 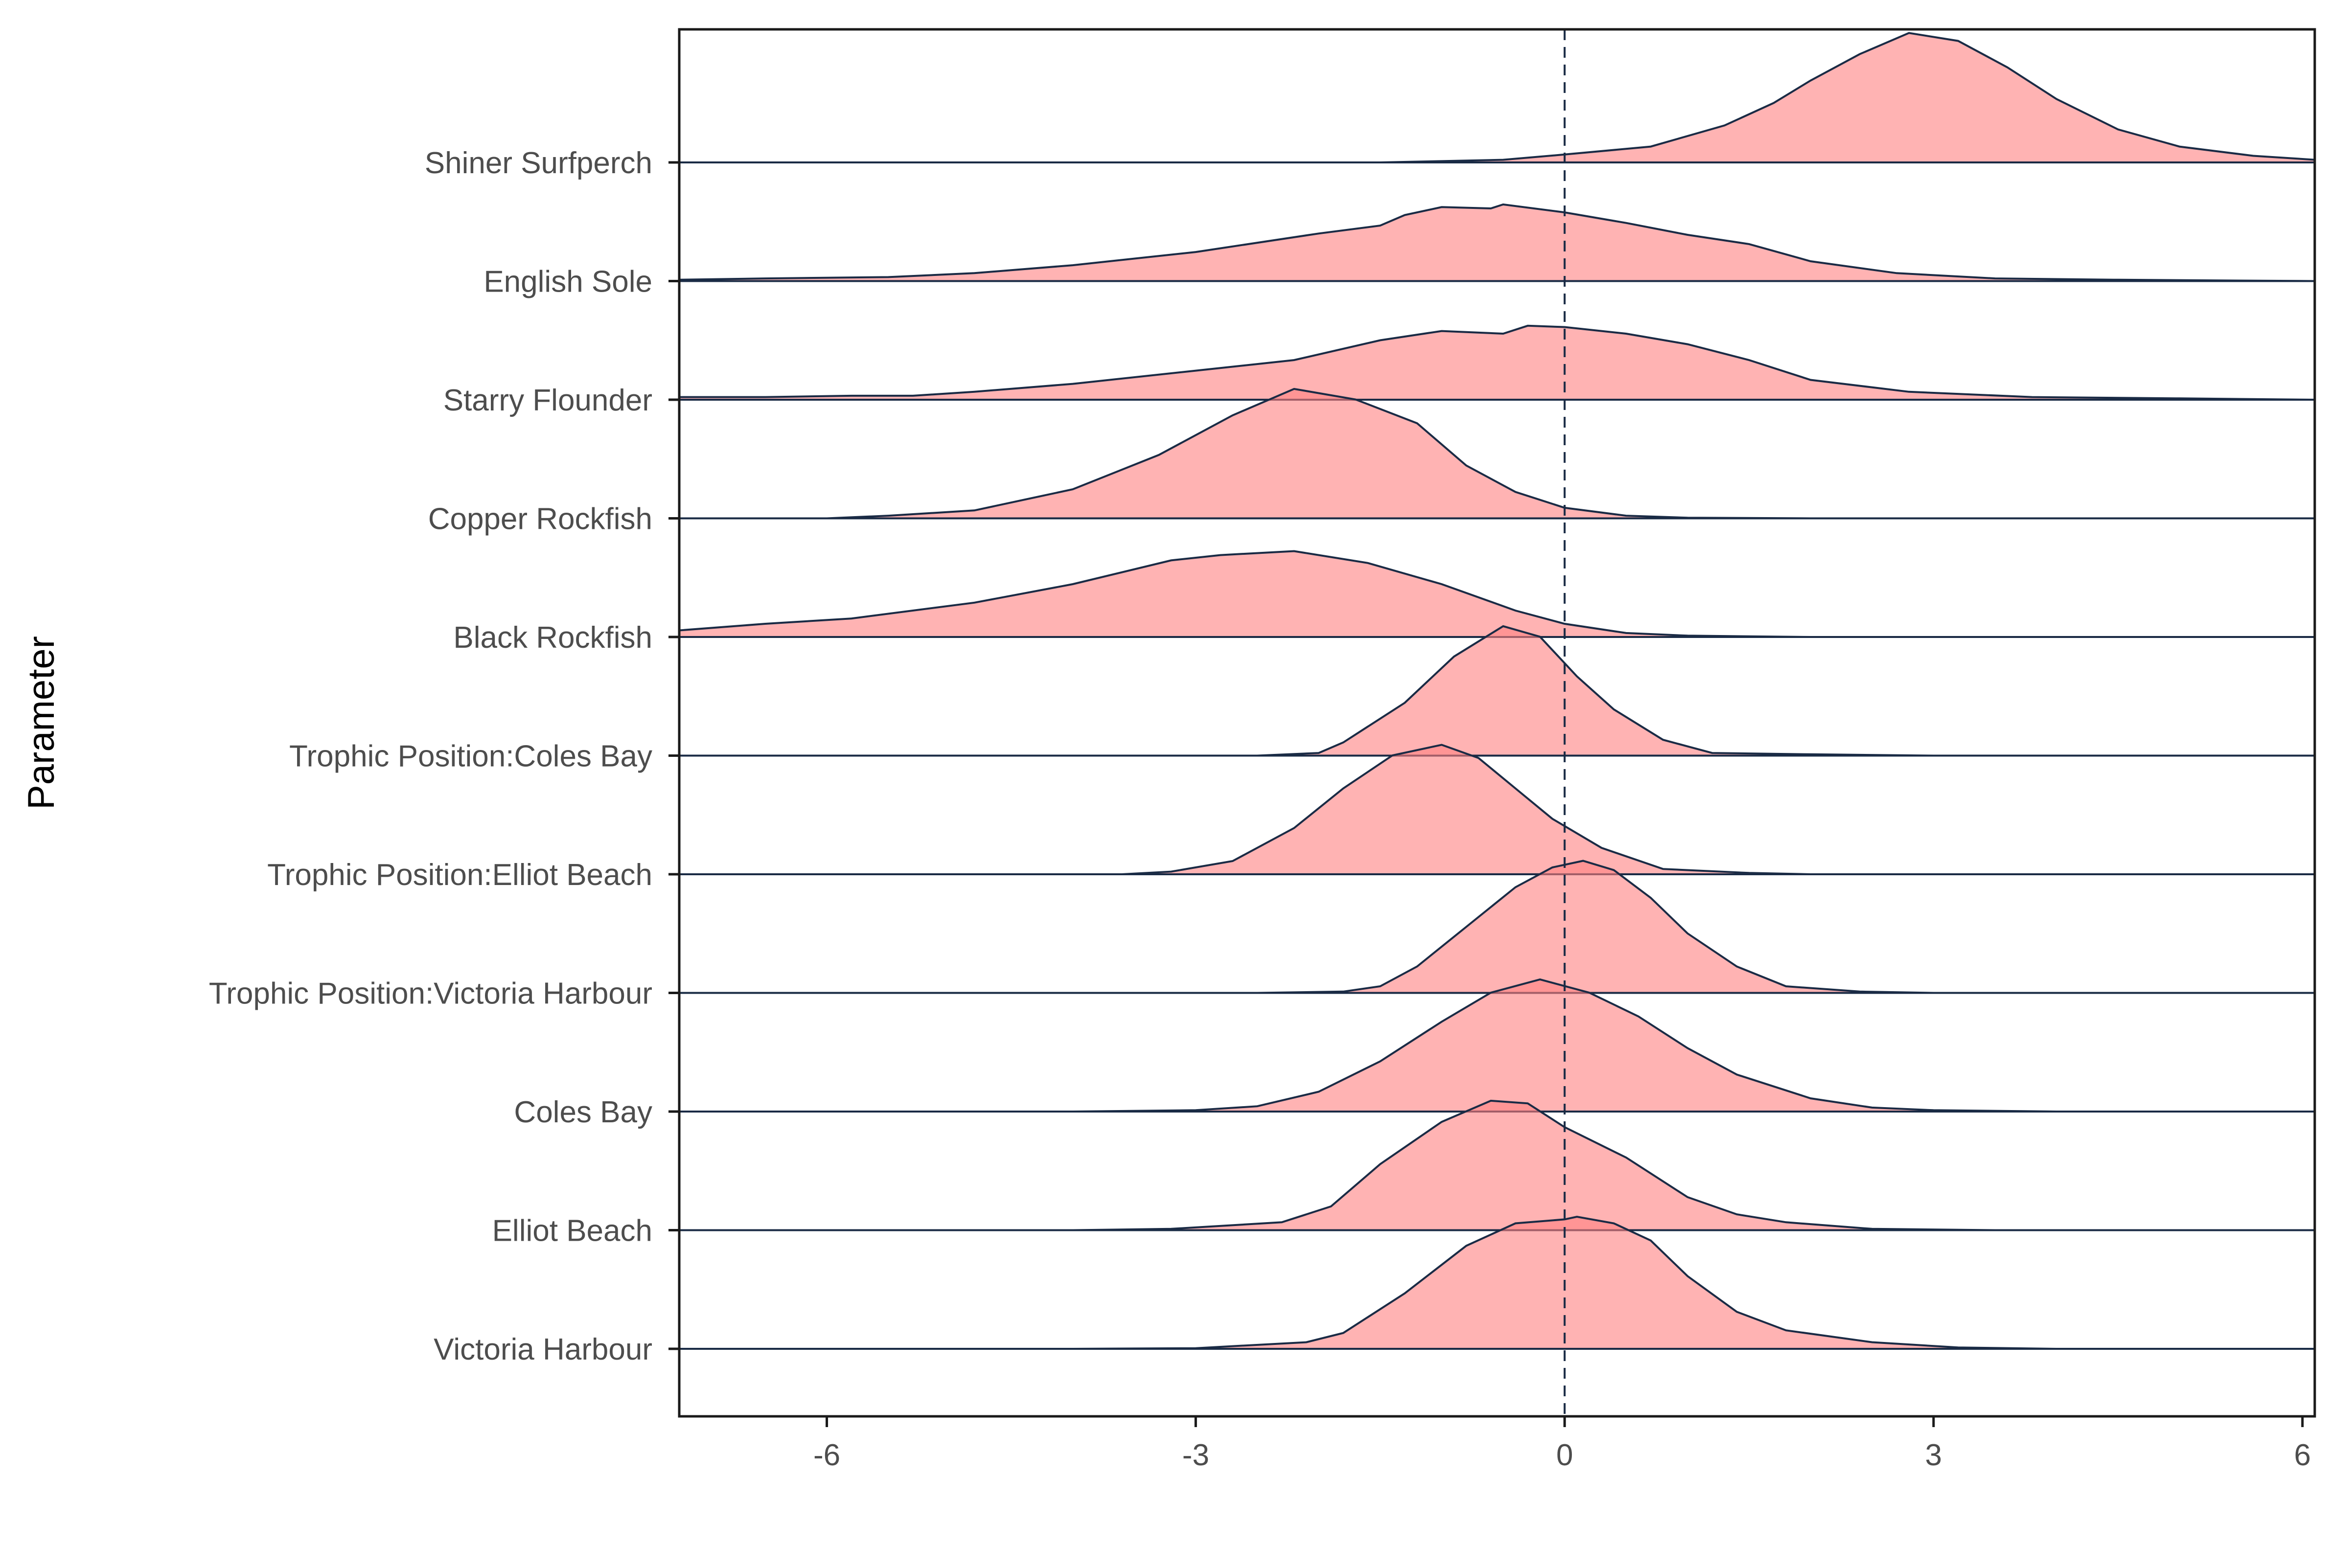 I want to click on y-tick-label: Victoria Harbour, so click(x=543, y=1350).